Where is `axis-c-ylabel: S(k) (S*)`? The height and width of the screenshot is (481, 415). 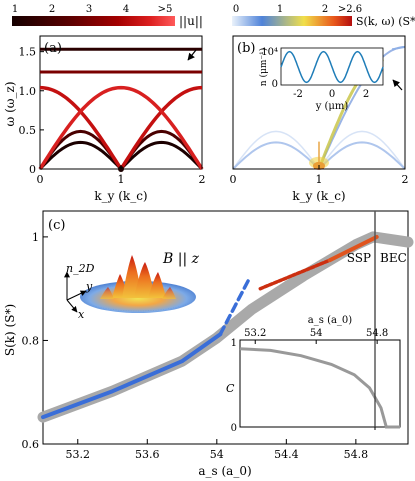 axis-c-ylabel: S(k) (S*) is located at coordinates (10, 330).